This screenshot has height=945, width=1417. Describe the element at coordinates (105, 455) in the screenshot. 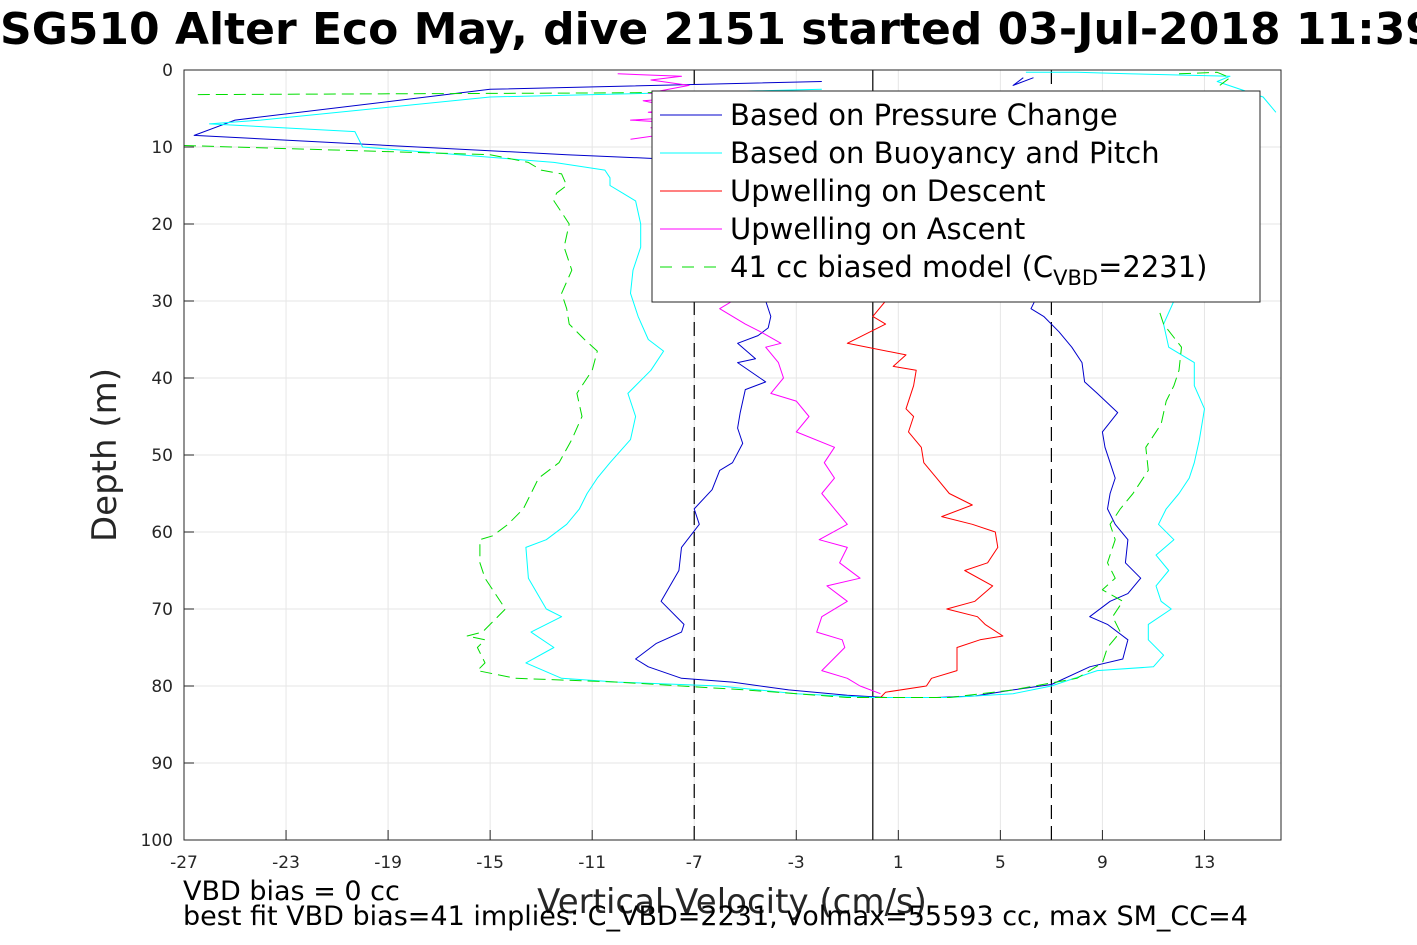

I see `y-axis-label: Depth (m)` at that location.